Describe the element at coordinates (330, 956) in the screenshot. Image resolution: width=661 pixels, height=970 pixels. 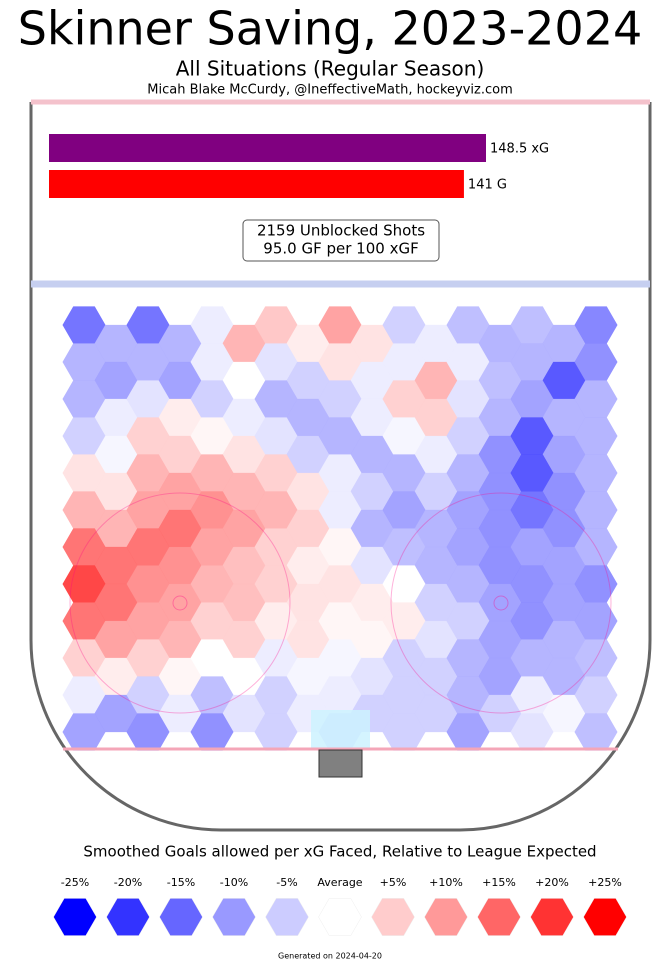
I see `footer: Generated on 2024-04-20` at that location.